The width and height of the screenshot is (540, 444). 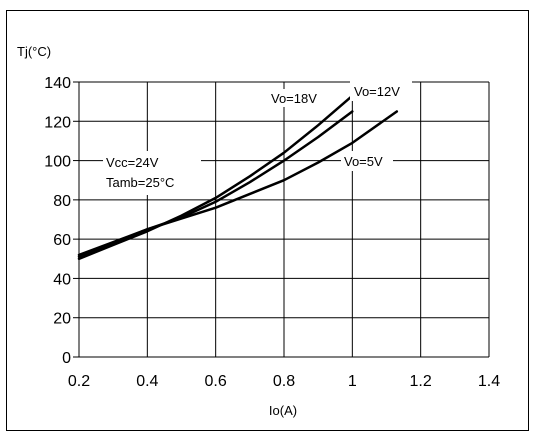 I want to click on x-tick-label: 0.2, so click(x=79, y=381).